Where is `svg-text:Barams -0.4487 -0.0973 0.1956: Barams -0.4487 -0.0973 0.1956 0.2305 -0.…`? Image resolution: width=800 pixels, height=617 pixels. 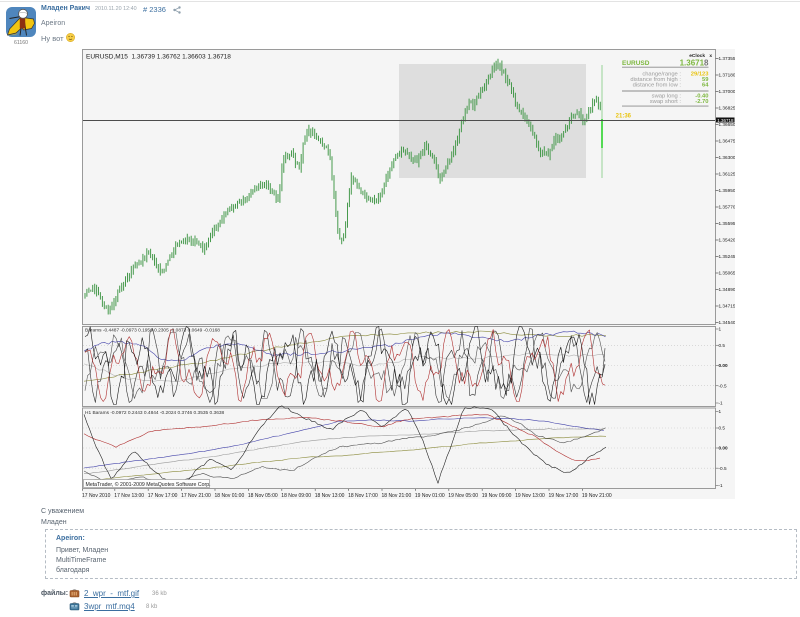
svg-text:Barams -0.4487 -0.0973 0.1956: Barams -0.4487 -0.0973 0.1956 0.2305 -0.… is located at coordinates (152, 331).